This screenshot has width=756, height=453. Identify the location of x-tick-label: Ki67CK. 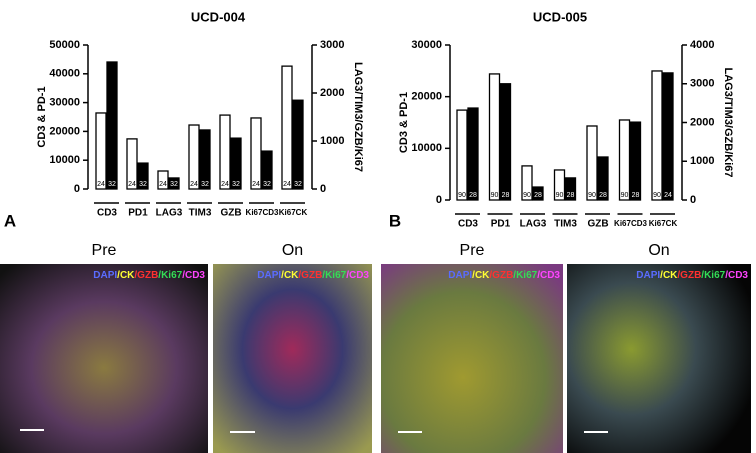
(293, 212).